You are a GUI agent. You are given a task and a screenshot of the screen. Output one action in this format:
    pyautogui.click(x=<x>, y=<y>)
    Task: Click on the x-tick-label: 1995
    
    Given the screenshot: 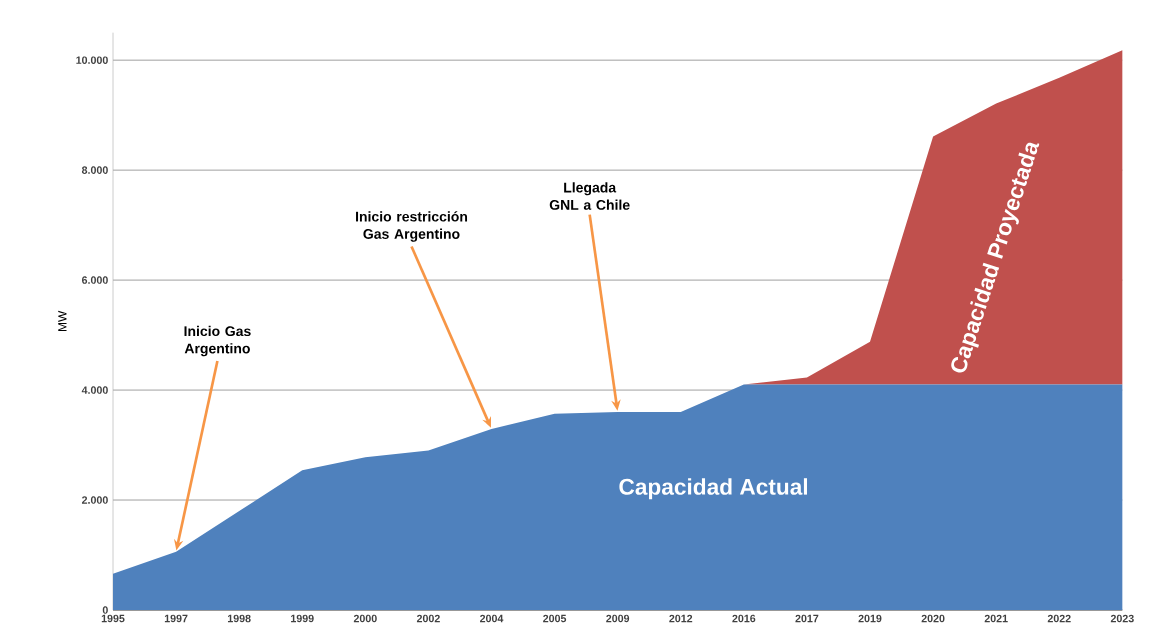 What is the action you would take?
    pyautogui.click(x=113, y=618)
    